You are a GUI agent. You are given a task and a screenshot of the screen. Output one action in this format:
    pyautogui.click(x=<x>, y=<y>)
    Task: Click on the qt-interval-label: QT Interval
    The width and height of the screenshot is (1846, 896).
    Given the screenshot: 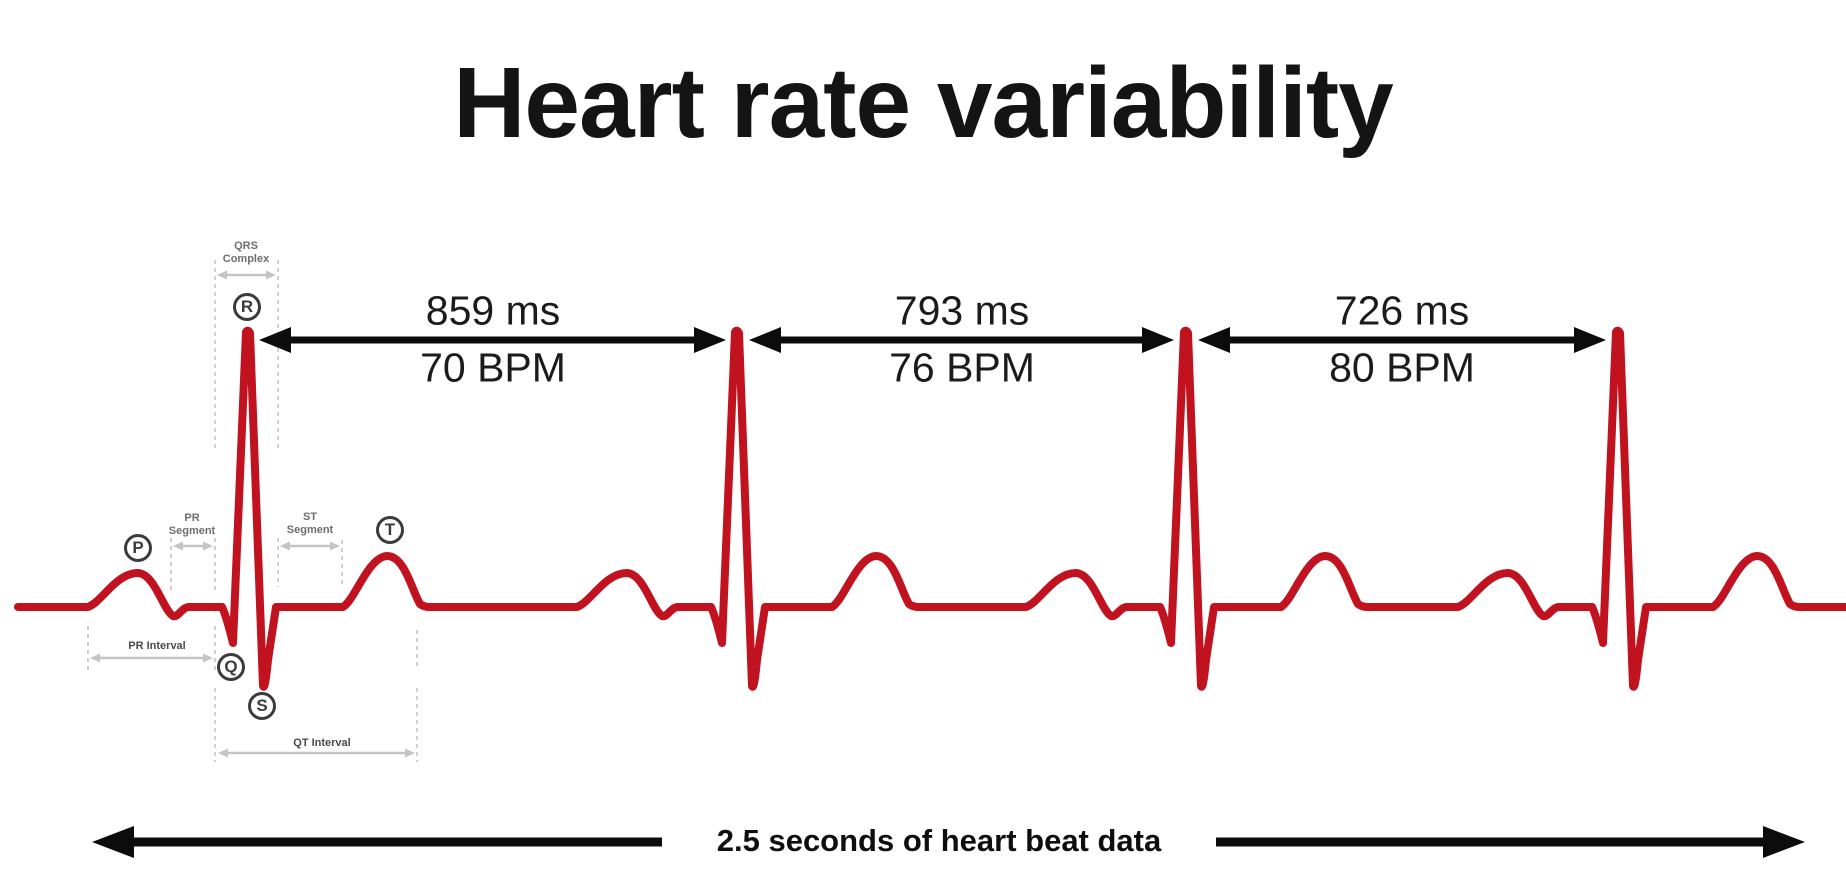 What is the action you would take?
    pyautogui.click(x=322, y=743)
    